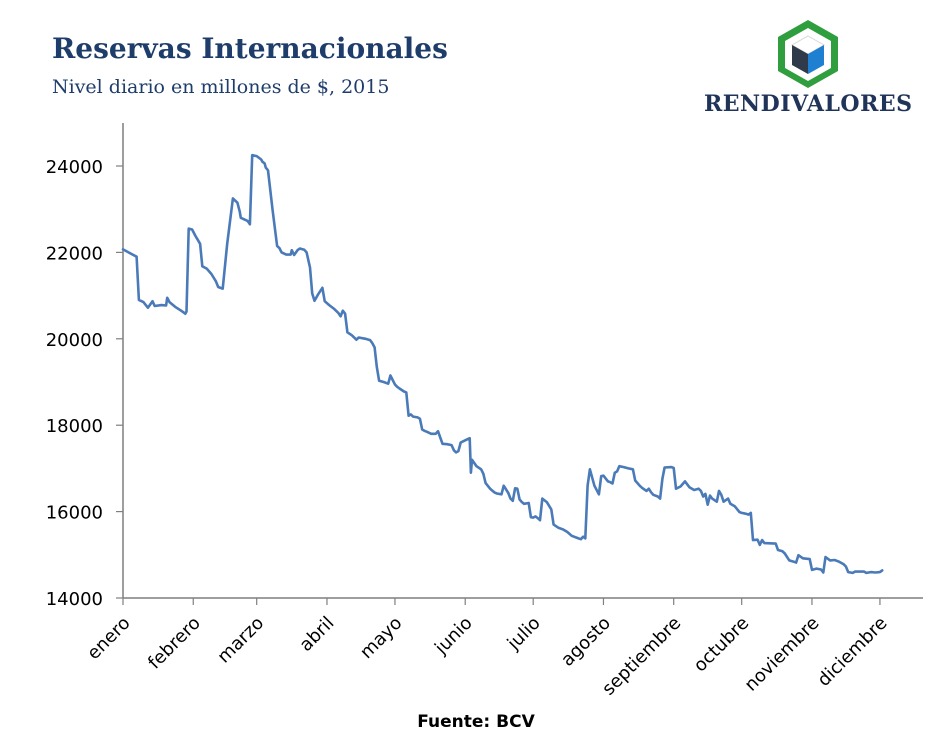 The width and height of the screenshot is (952, 756). I want to click on y-axis-tick-labels: 14000 16000 18000 20000 22000 24000, so click(74, 383).